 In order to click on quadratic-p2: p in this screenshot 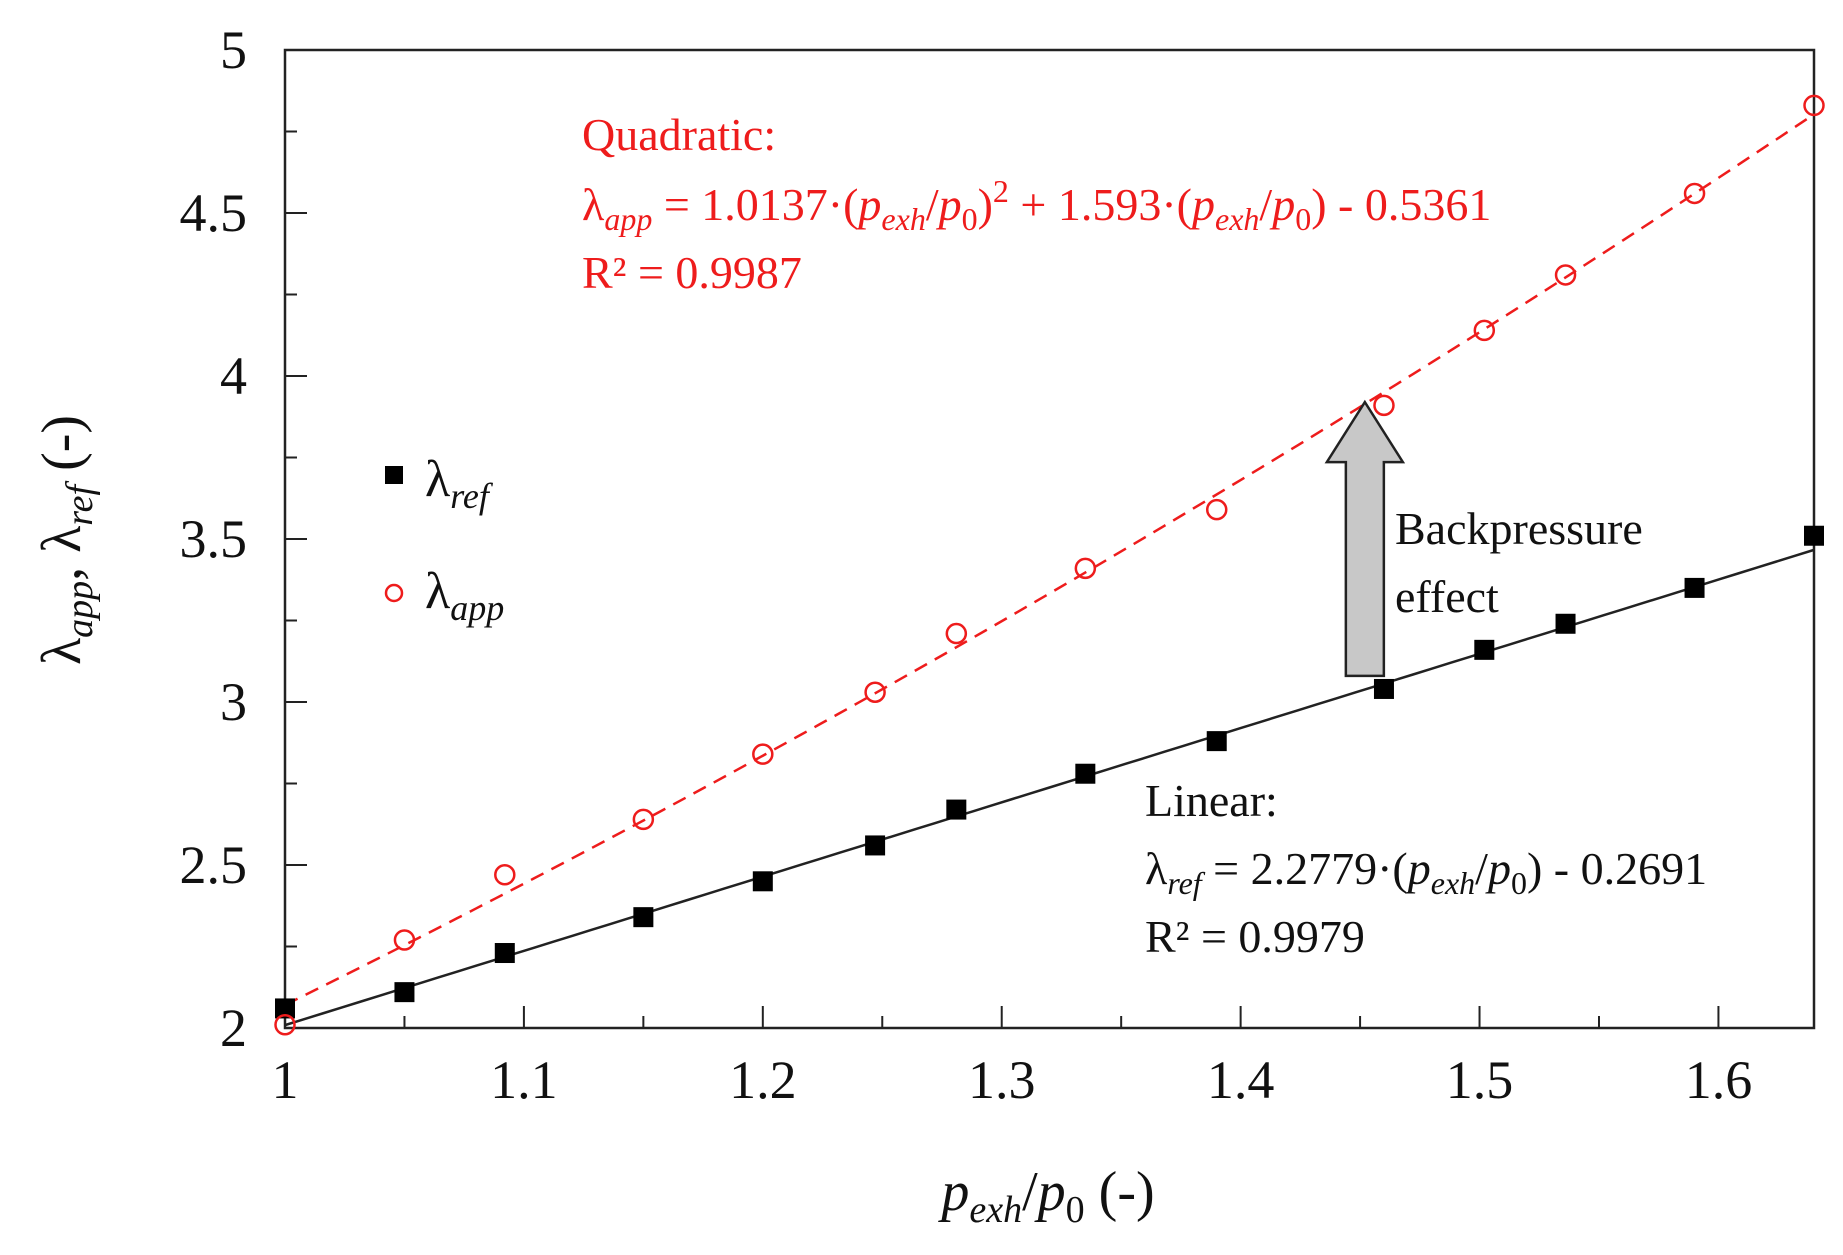, I will do `click(949, 204)`.